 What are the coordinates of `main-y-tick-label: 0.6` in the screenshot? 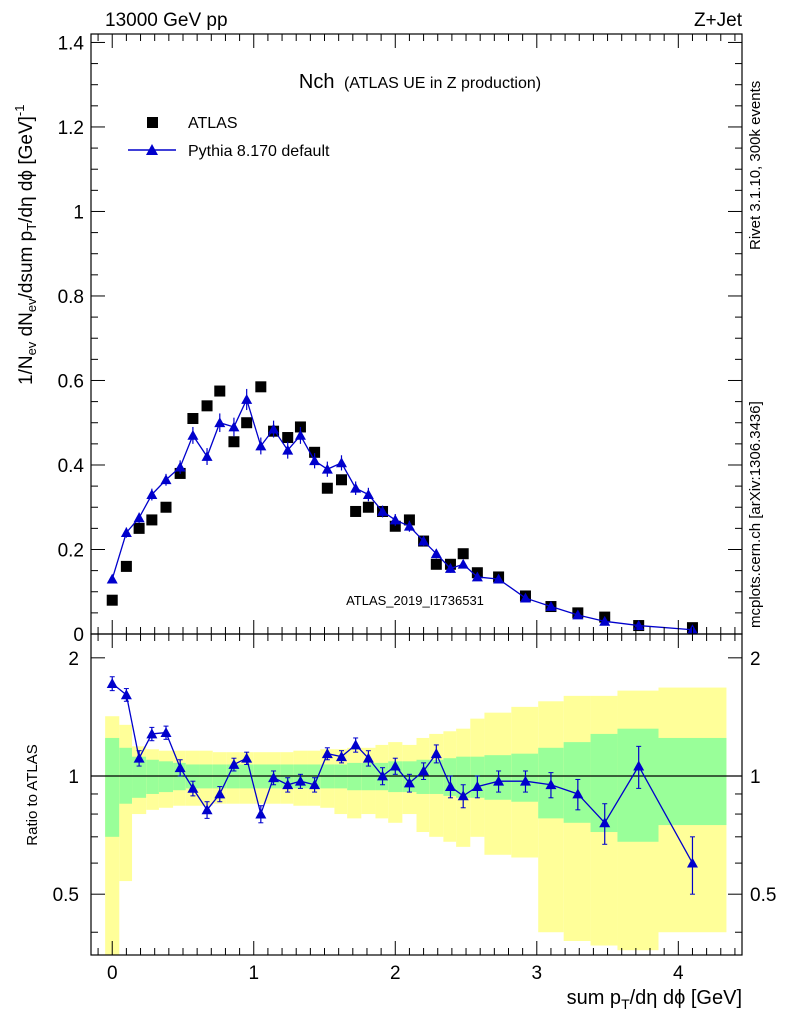 It's located at (71, 381).